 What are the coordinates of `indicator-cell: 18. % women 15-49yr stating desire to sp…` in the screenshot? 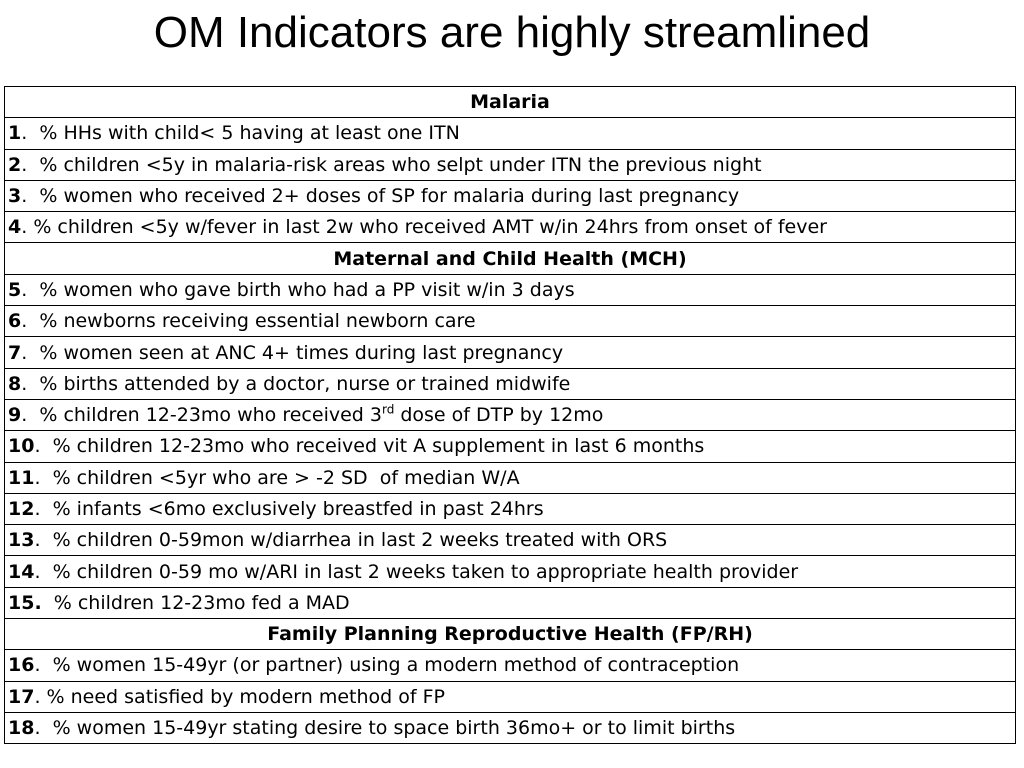 It's located at (510, 728).